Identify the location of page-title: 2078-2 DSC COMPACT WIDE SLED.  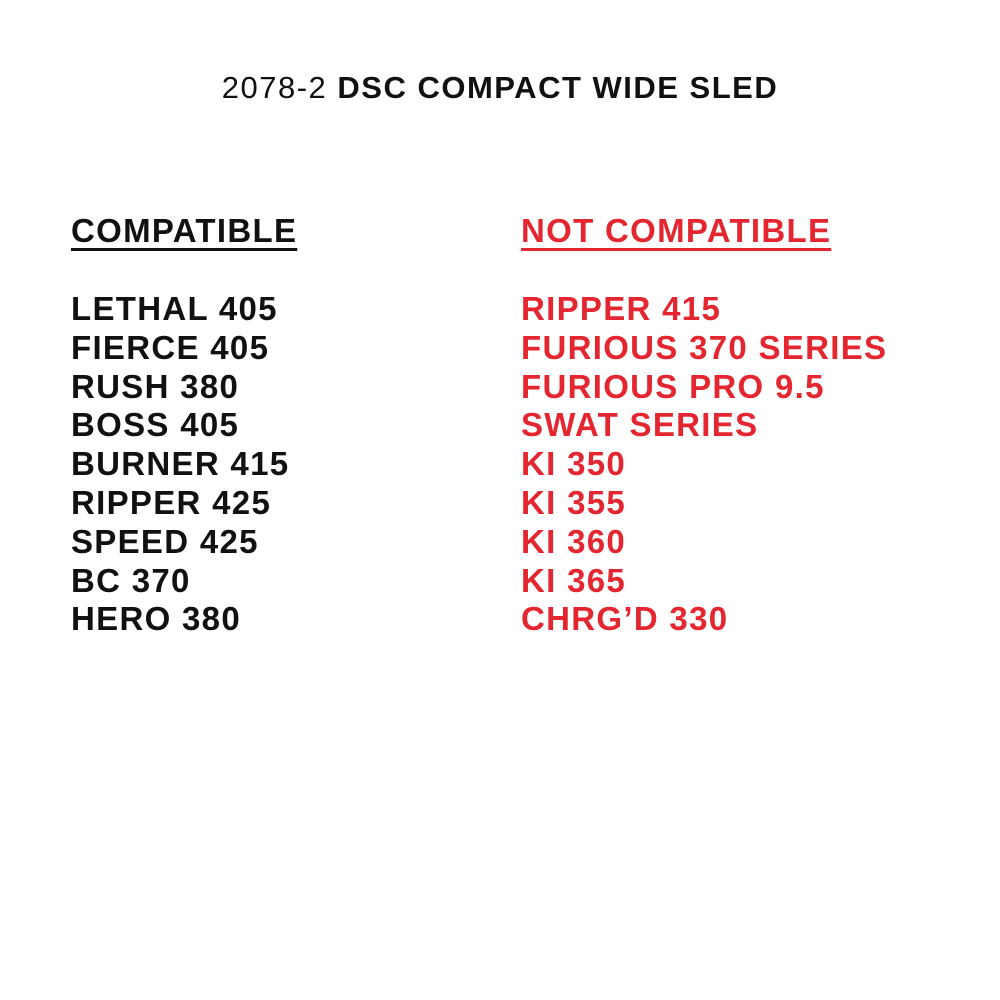
(500, 88).